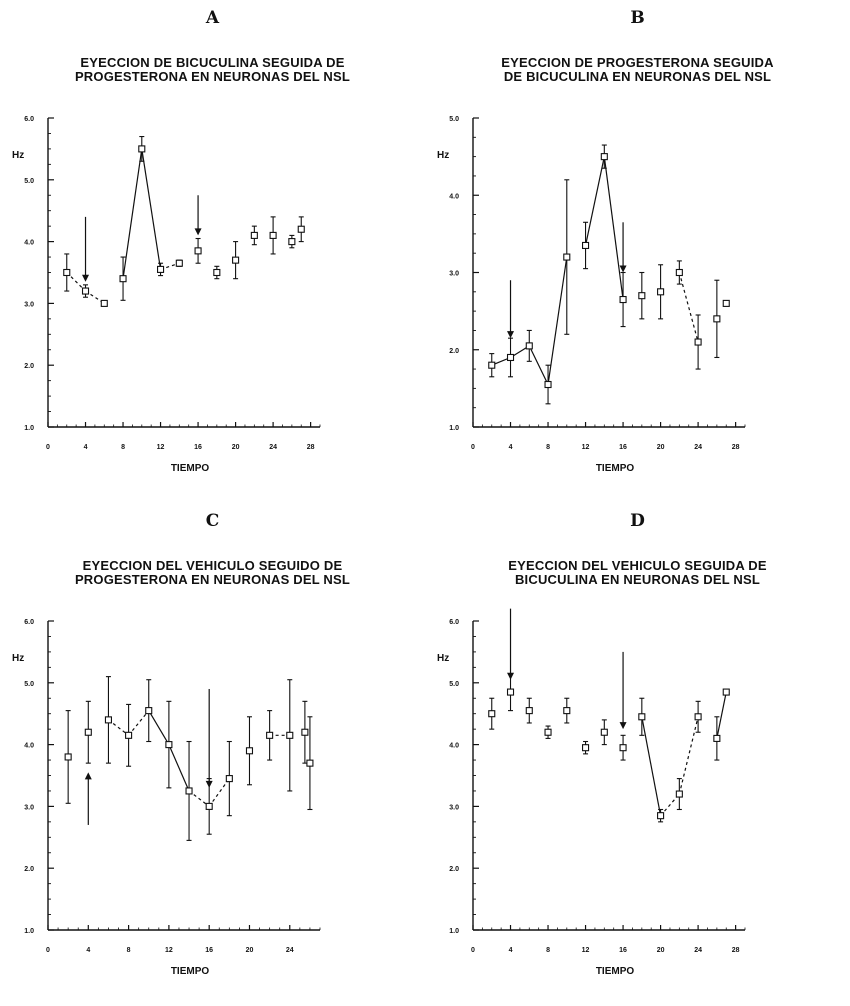 The image size is (850, 1006). Describe the element at coordinates (637, 62) in the screenshot. I see `title-line-1: EYECCION DE PROGESTERONA SEGUIDA` at that location.